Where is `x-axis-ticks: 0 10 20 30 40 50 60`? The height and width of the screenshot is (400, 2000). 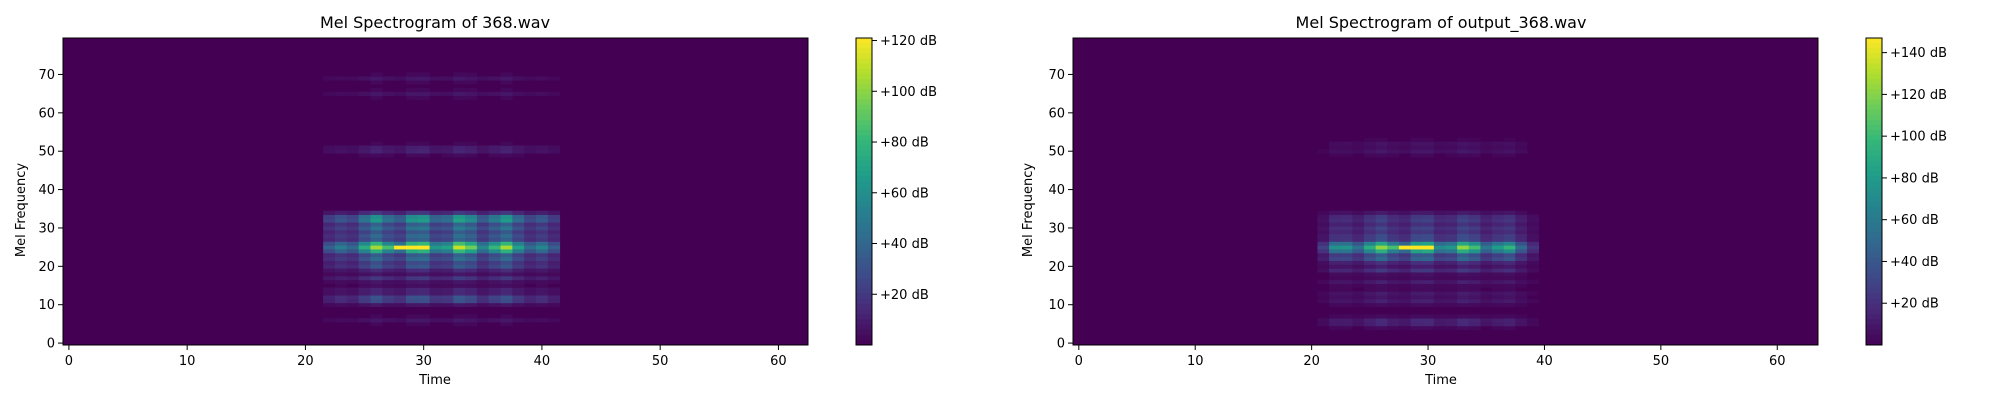 x-axis-ticks: 0 10 20 30 40 50 60 is located at coordinates (426, 357).